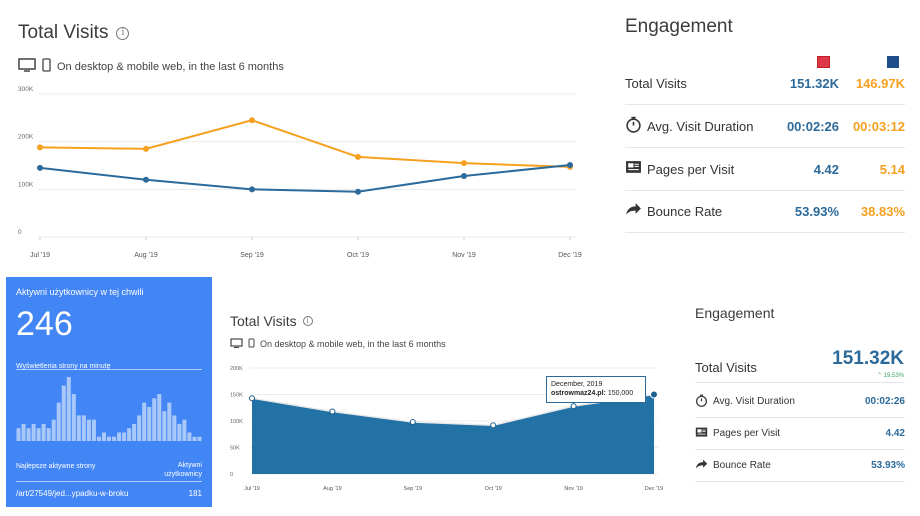 This screenshot has height=516, width=920. Describe the element at coordinates (577, 393) in the screenshot. I see `tooltip-site: ostrowmaz24.pl` at that location.